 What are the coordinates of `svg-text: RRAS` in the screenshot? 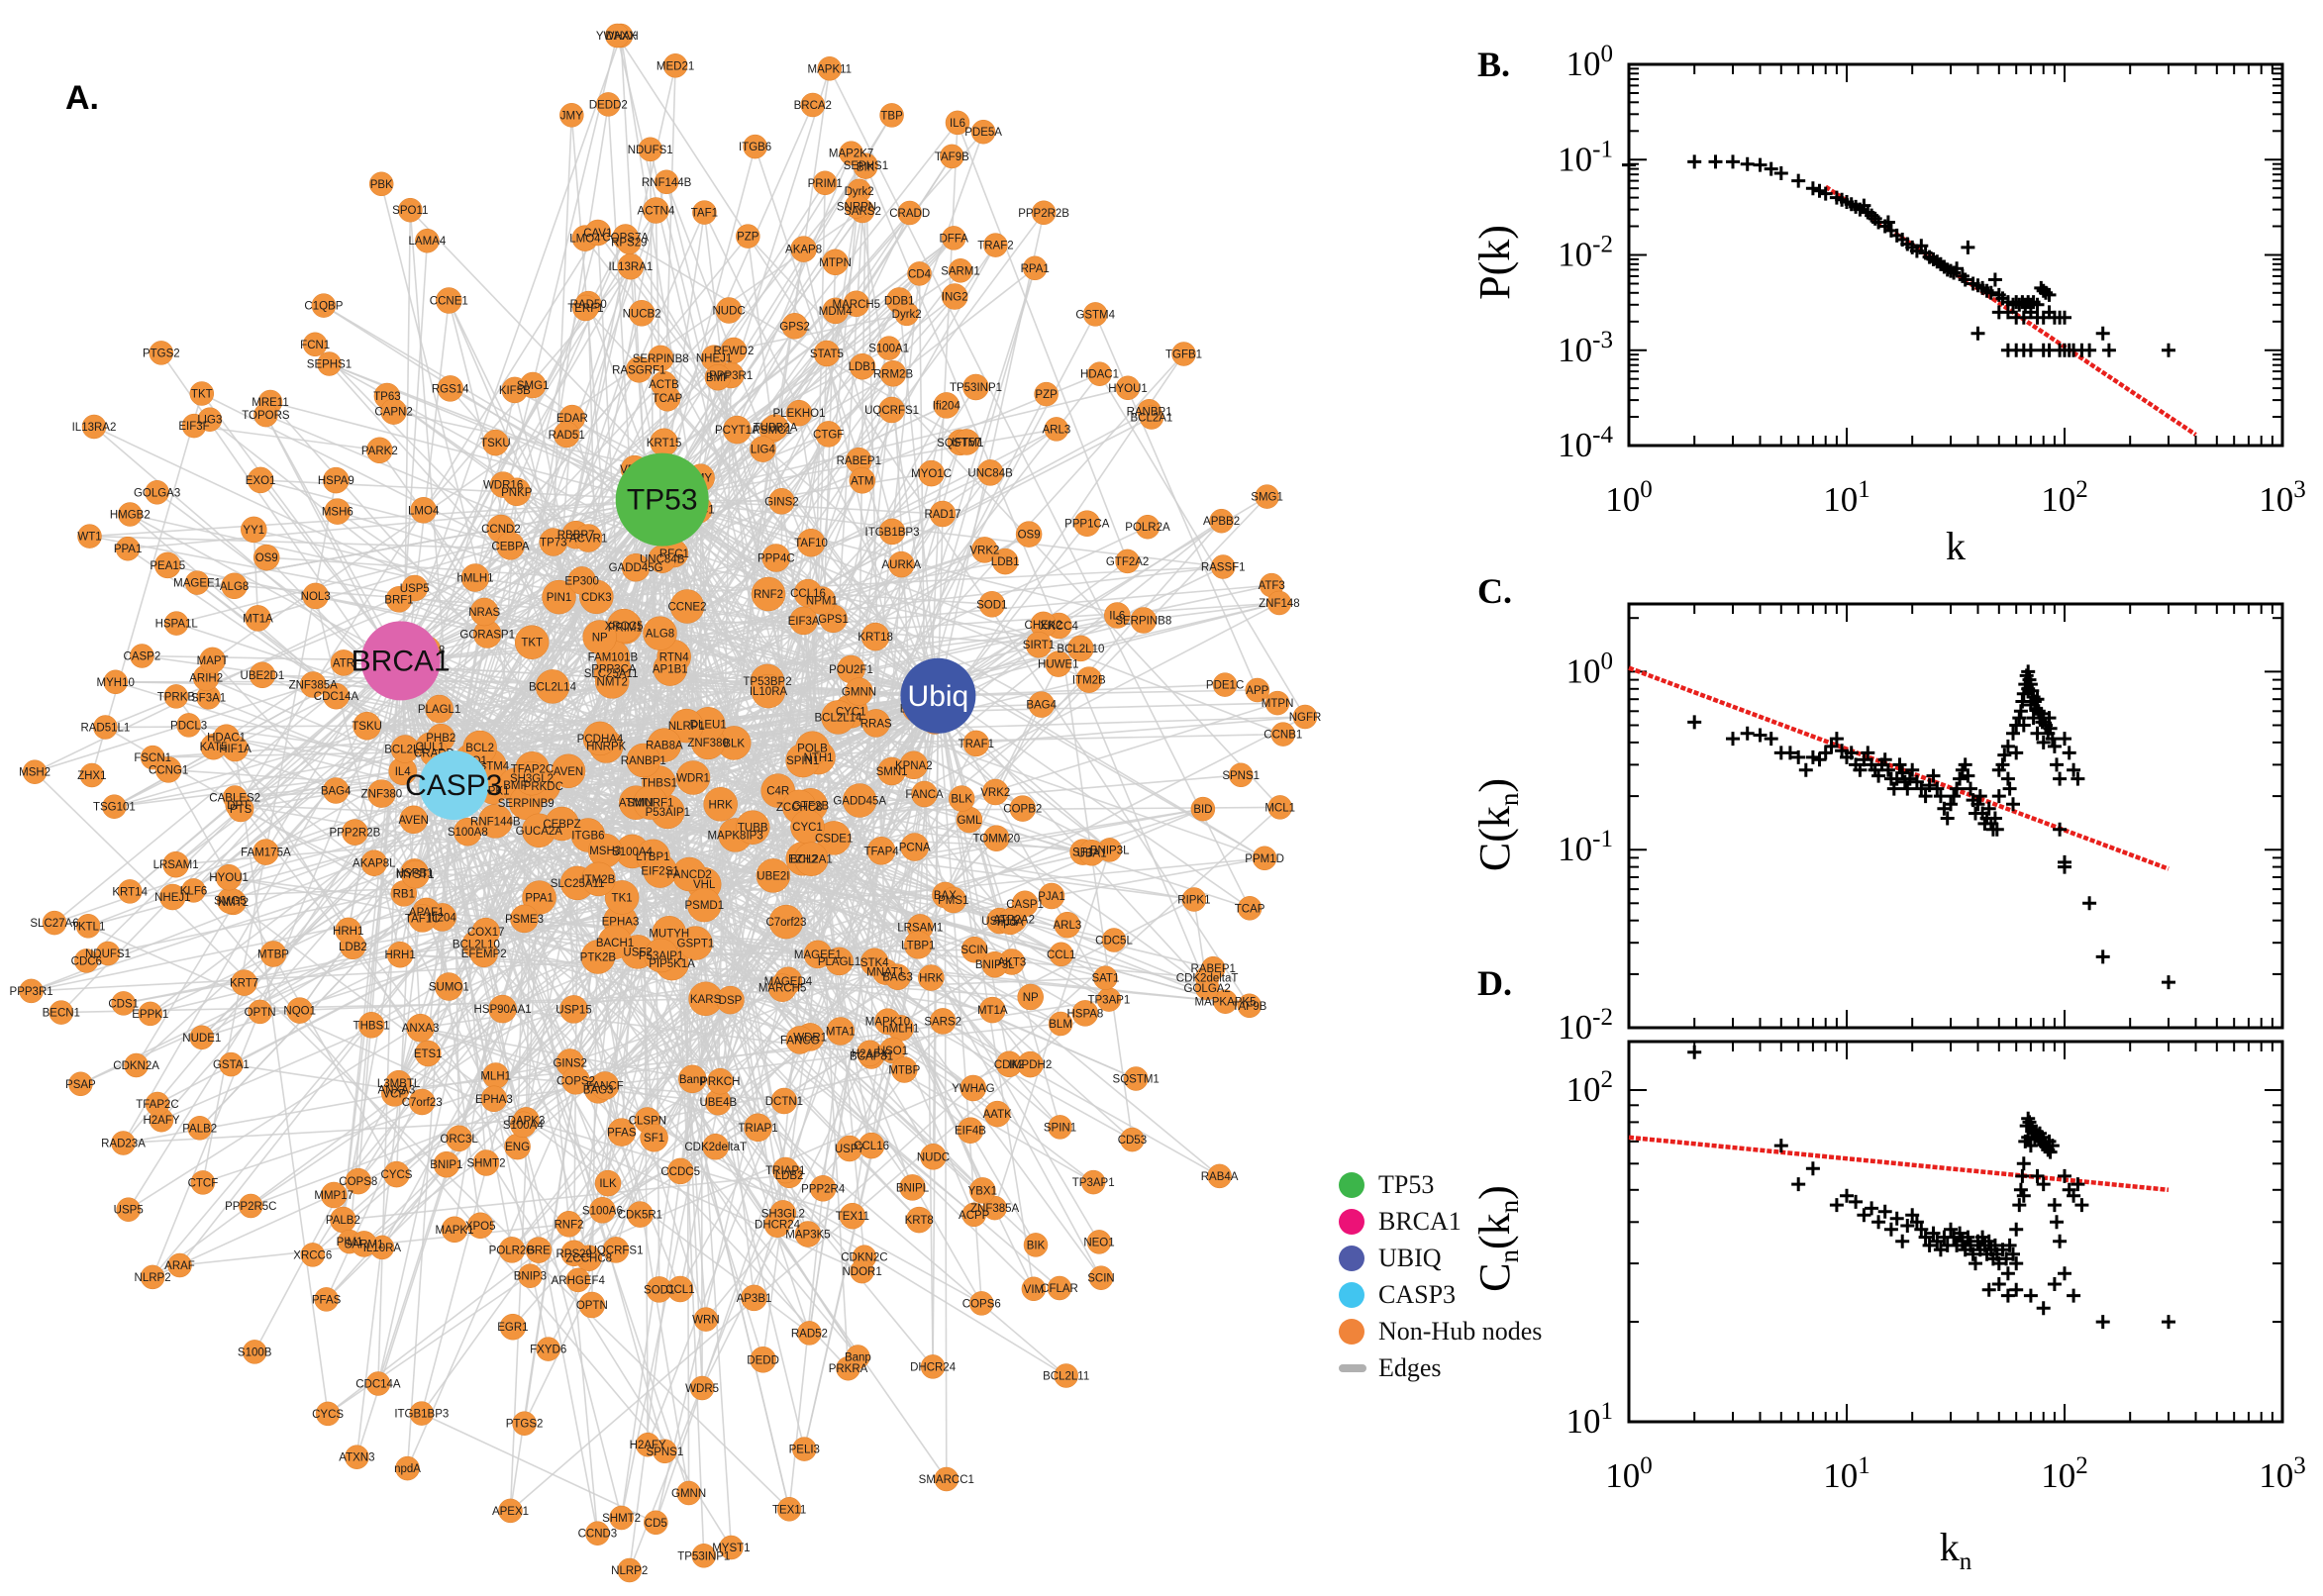 It's located at (876, 724).